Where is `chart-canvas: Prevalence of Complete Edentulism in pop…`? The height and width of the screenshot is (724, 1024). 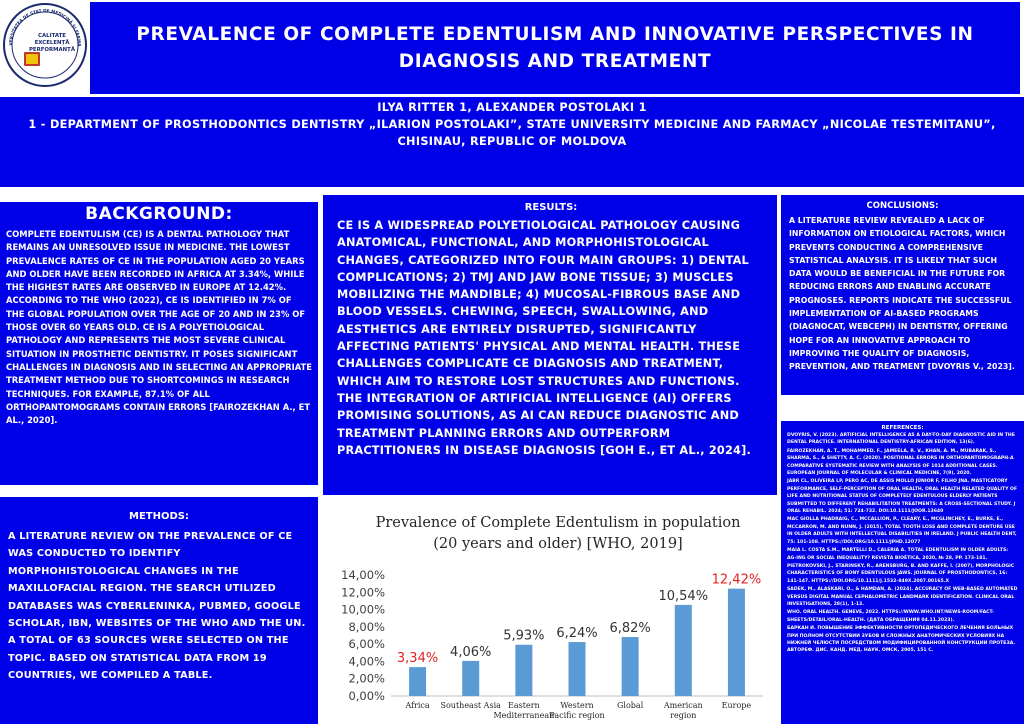 chart-canvas: Prevalence of Complete Edentulism in pop… is located at coordinates (552, 617).